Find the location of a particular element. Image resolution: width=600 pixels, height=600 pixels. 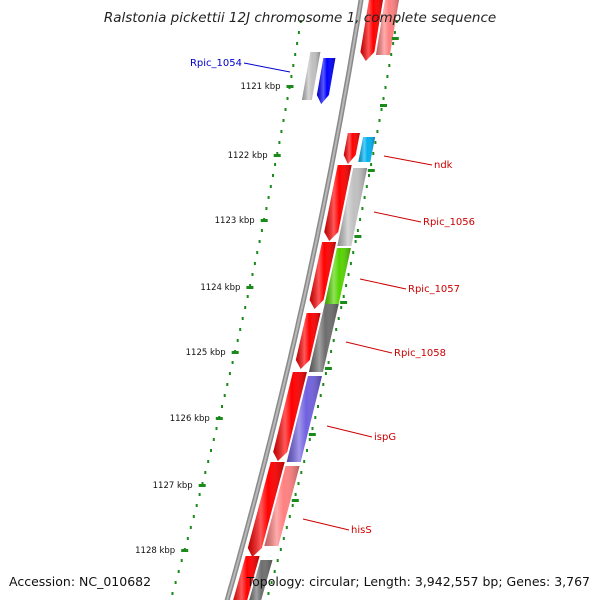

gene-ndk-shade is located at coordinates (367, 149).